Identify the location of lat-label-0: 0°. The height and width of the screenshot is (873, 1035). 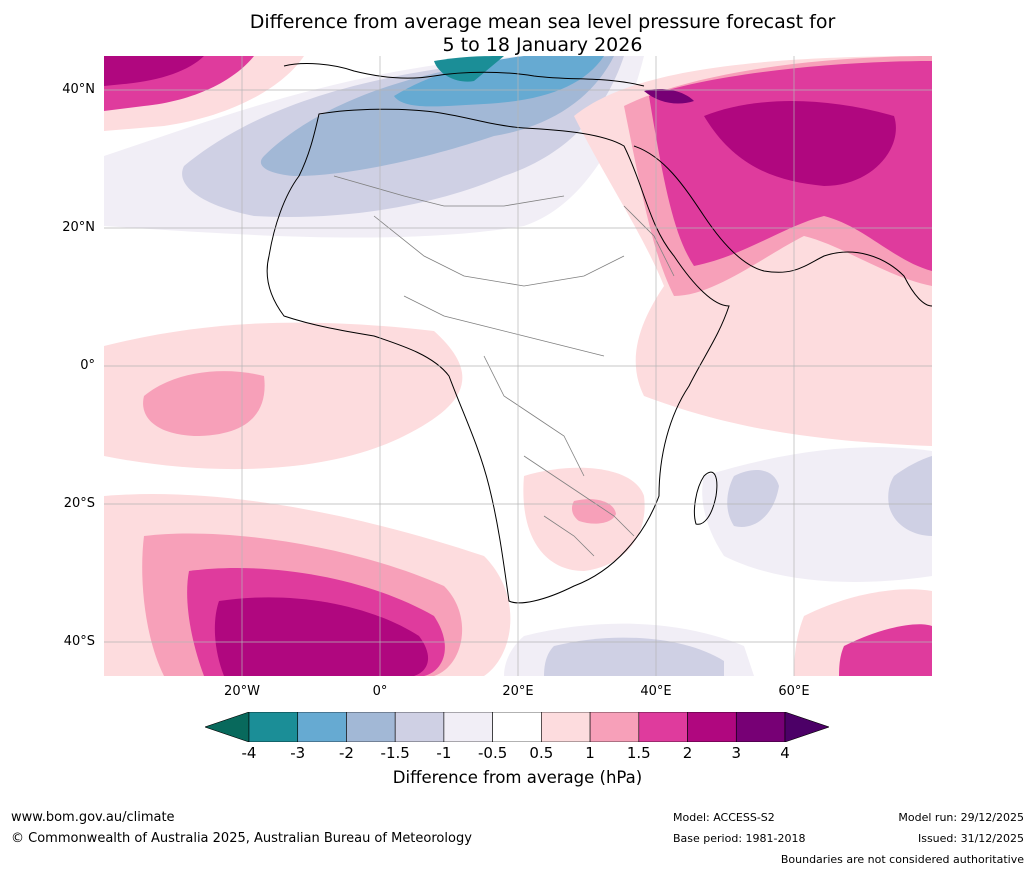
(87, 365).